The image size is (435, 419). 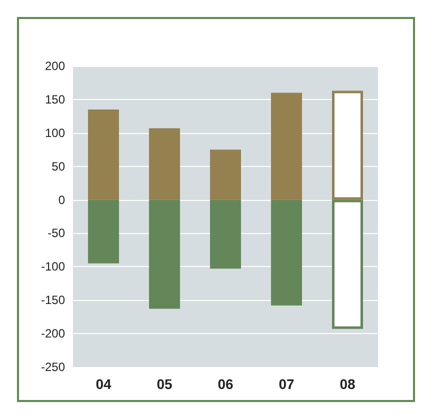 What do you see at coordinates (55, 66) in the screenshot?
I see `y-tick-label: 200` at bounding box center [55, 66].